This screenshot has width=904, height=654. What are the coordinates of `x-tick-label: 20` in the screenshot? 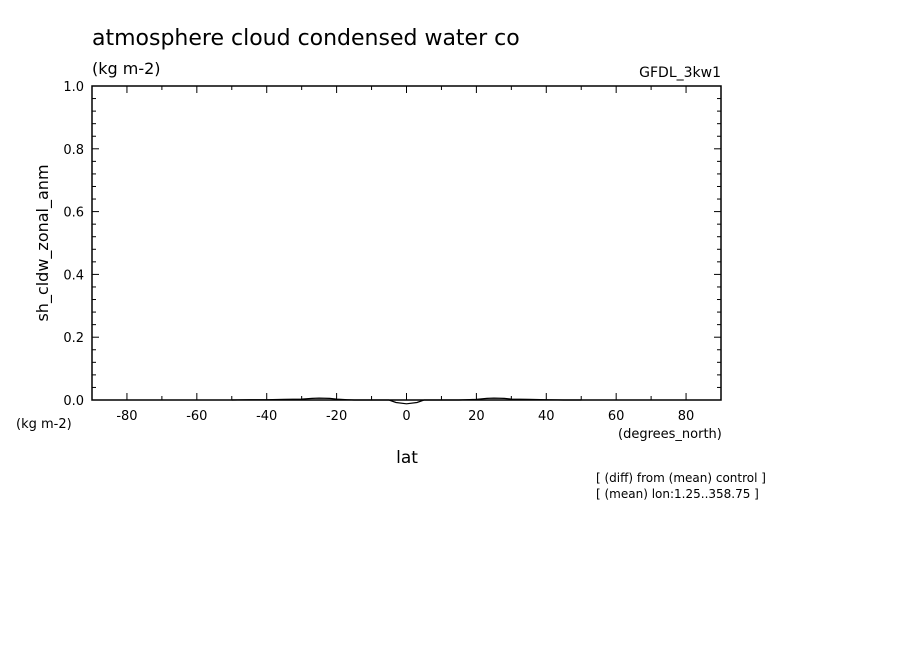 It's located at (476, 416).